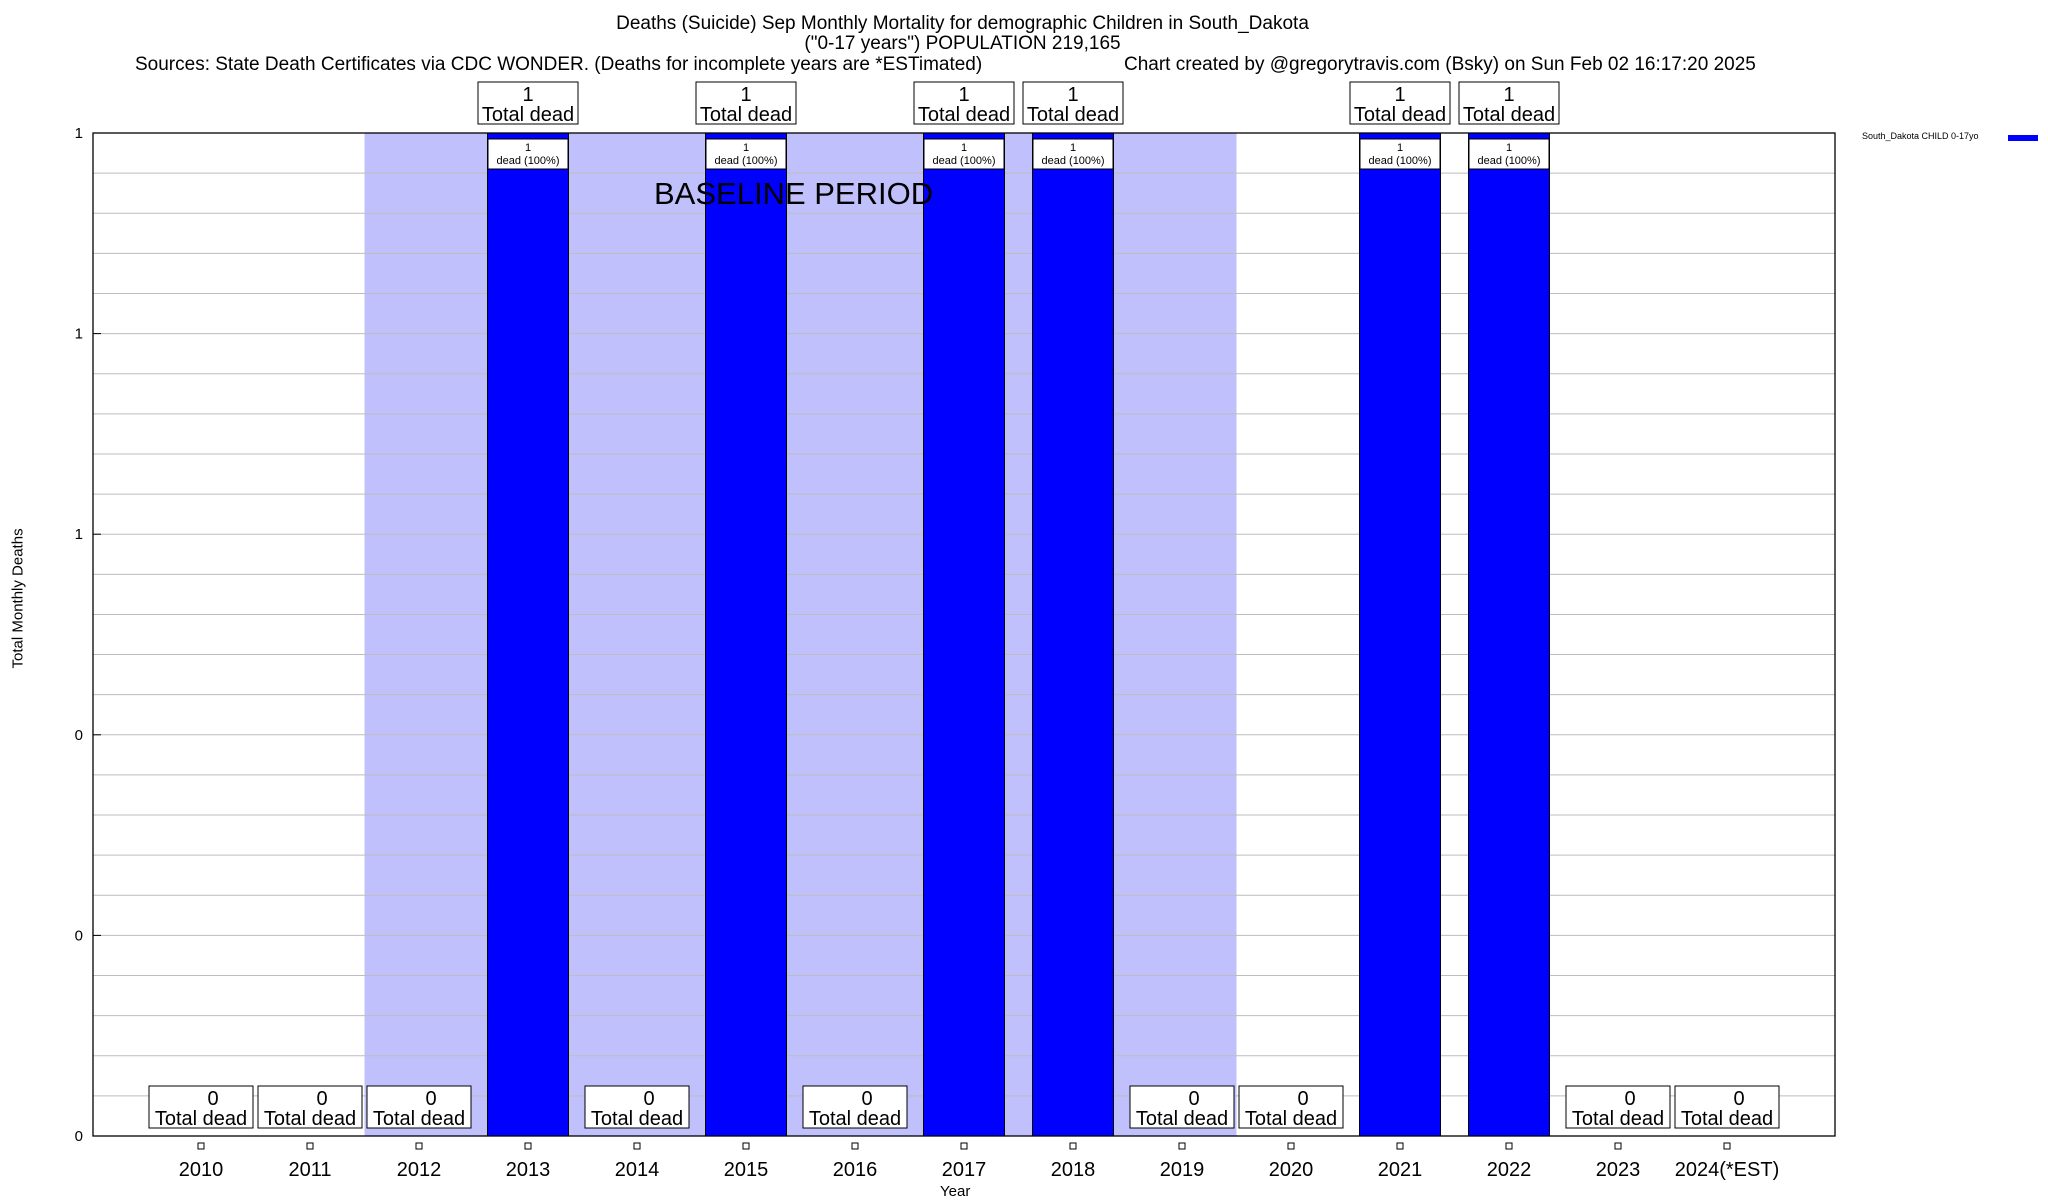  What do you see at coordinates (794, 193) in the screenshot?
I see `baseline-period-label: BASELINE PERIOD` at bounding box center [794, 193].